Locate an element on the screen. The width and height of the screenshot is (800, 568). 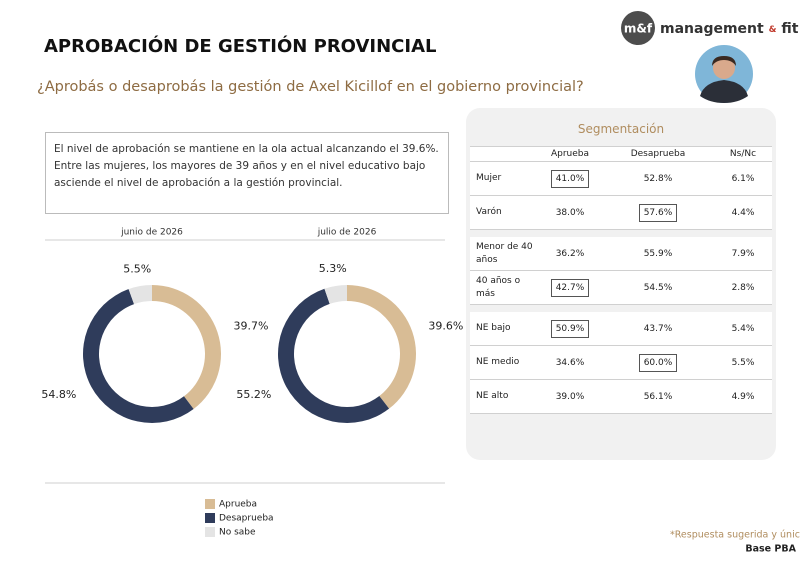
logo-mark: m&f is located at coordinates (638, 29).